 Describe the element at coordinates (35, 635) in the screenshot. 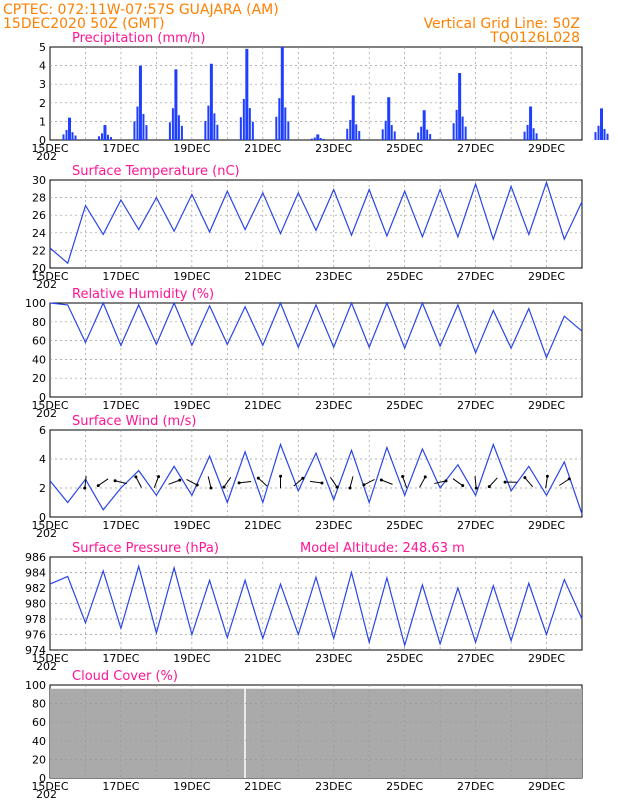

I see `y-tick-label: 976` at that location.